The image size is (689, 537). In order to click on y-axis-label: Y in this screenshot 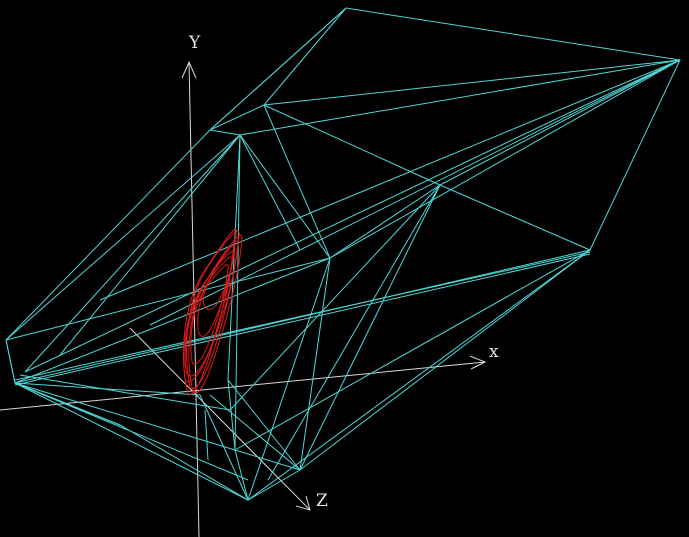, I will do `click(194, 43)`.